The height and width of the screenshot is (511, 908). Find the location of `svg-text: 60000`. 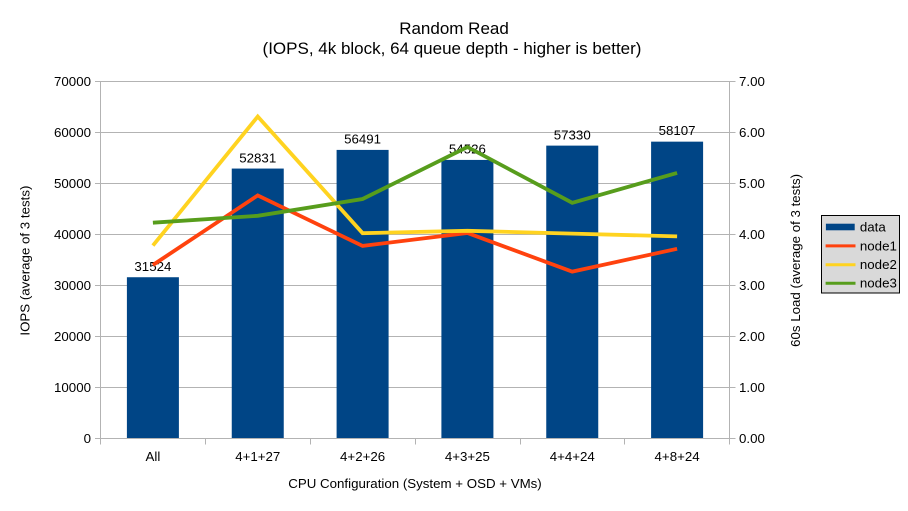

svg-text: 60000 is located at coordinates (72, 132).